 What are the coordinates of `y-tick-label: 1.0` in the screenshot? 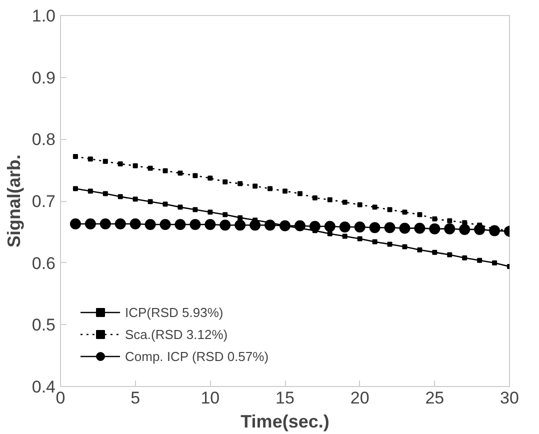 It's located at (44, 16).